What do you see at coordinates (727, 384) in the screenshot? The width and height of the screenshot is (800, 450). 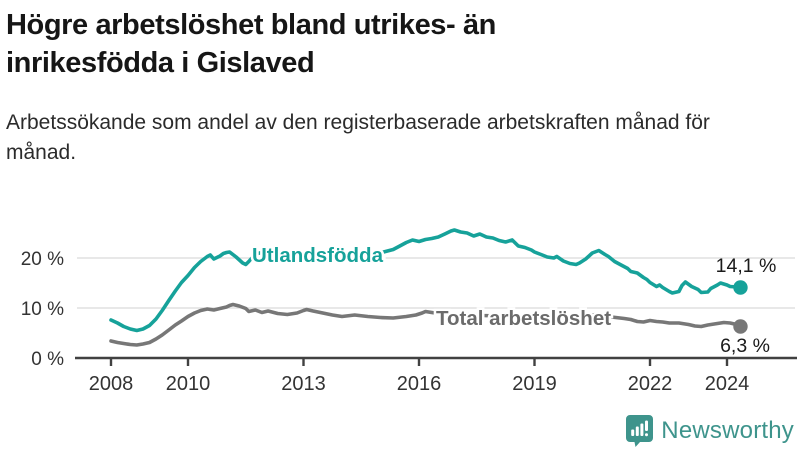 I see `x-tick-label: 2024` at bounding box center [727, 384].